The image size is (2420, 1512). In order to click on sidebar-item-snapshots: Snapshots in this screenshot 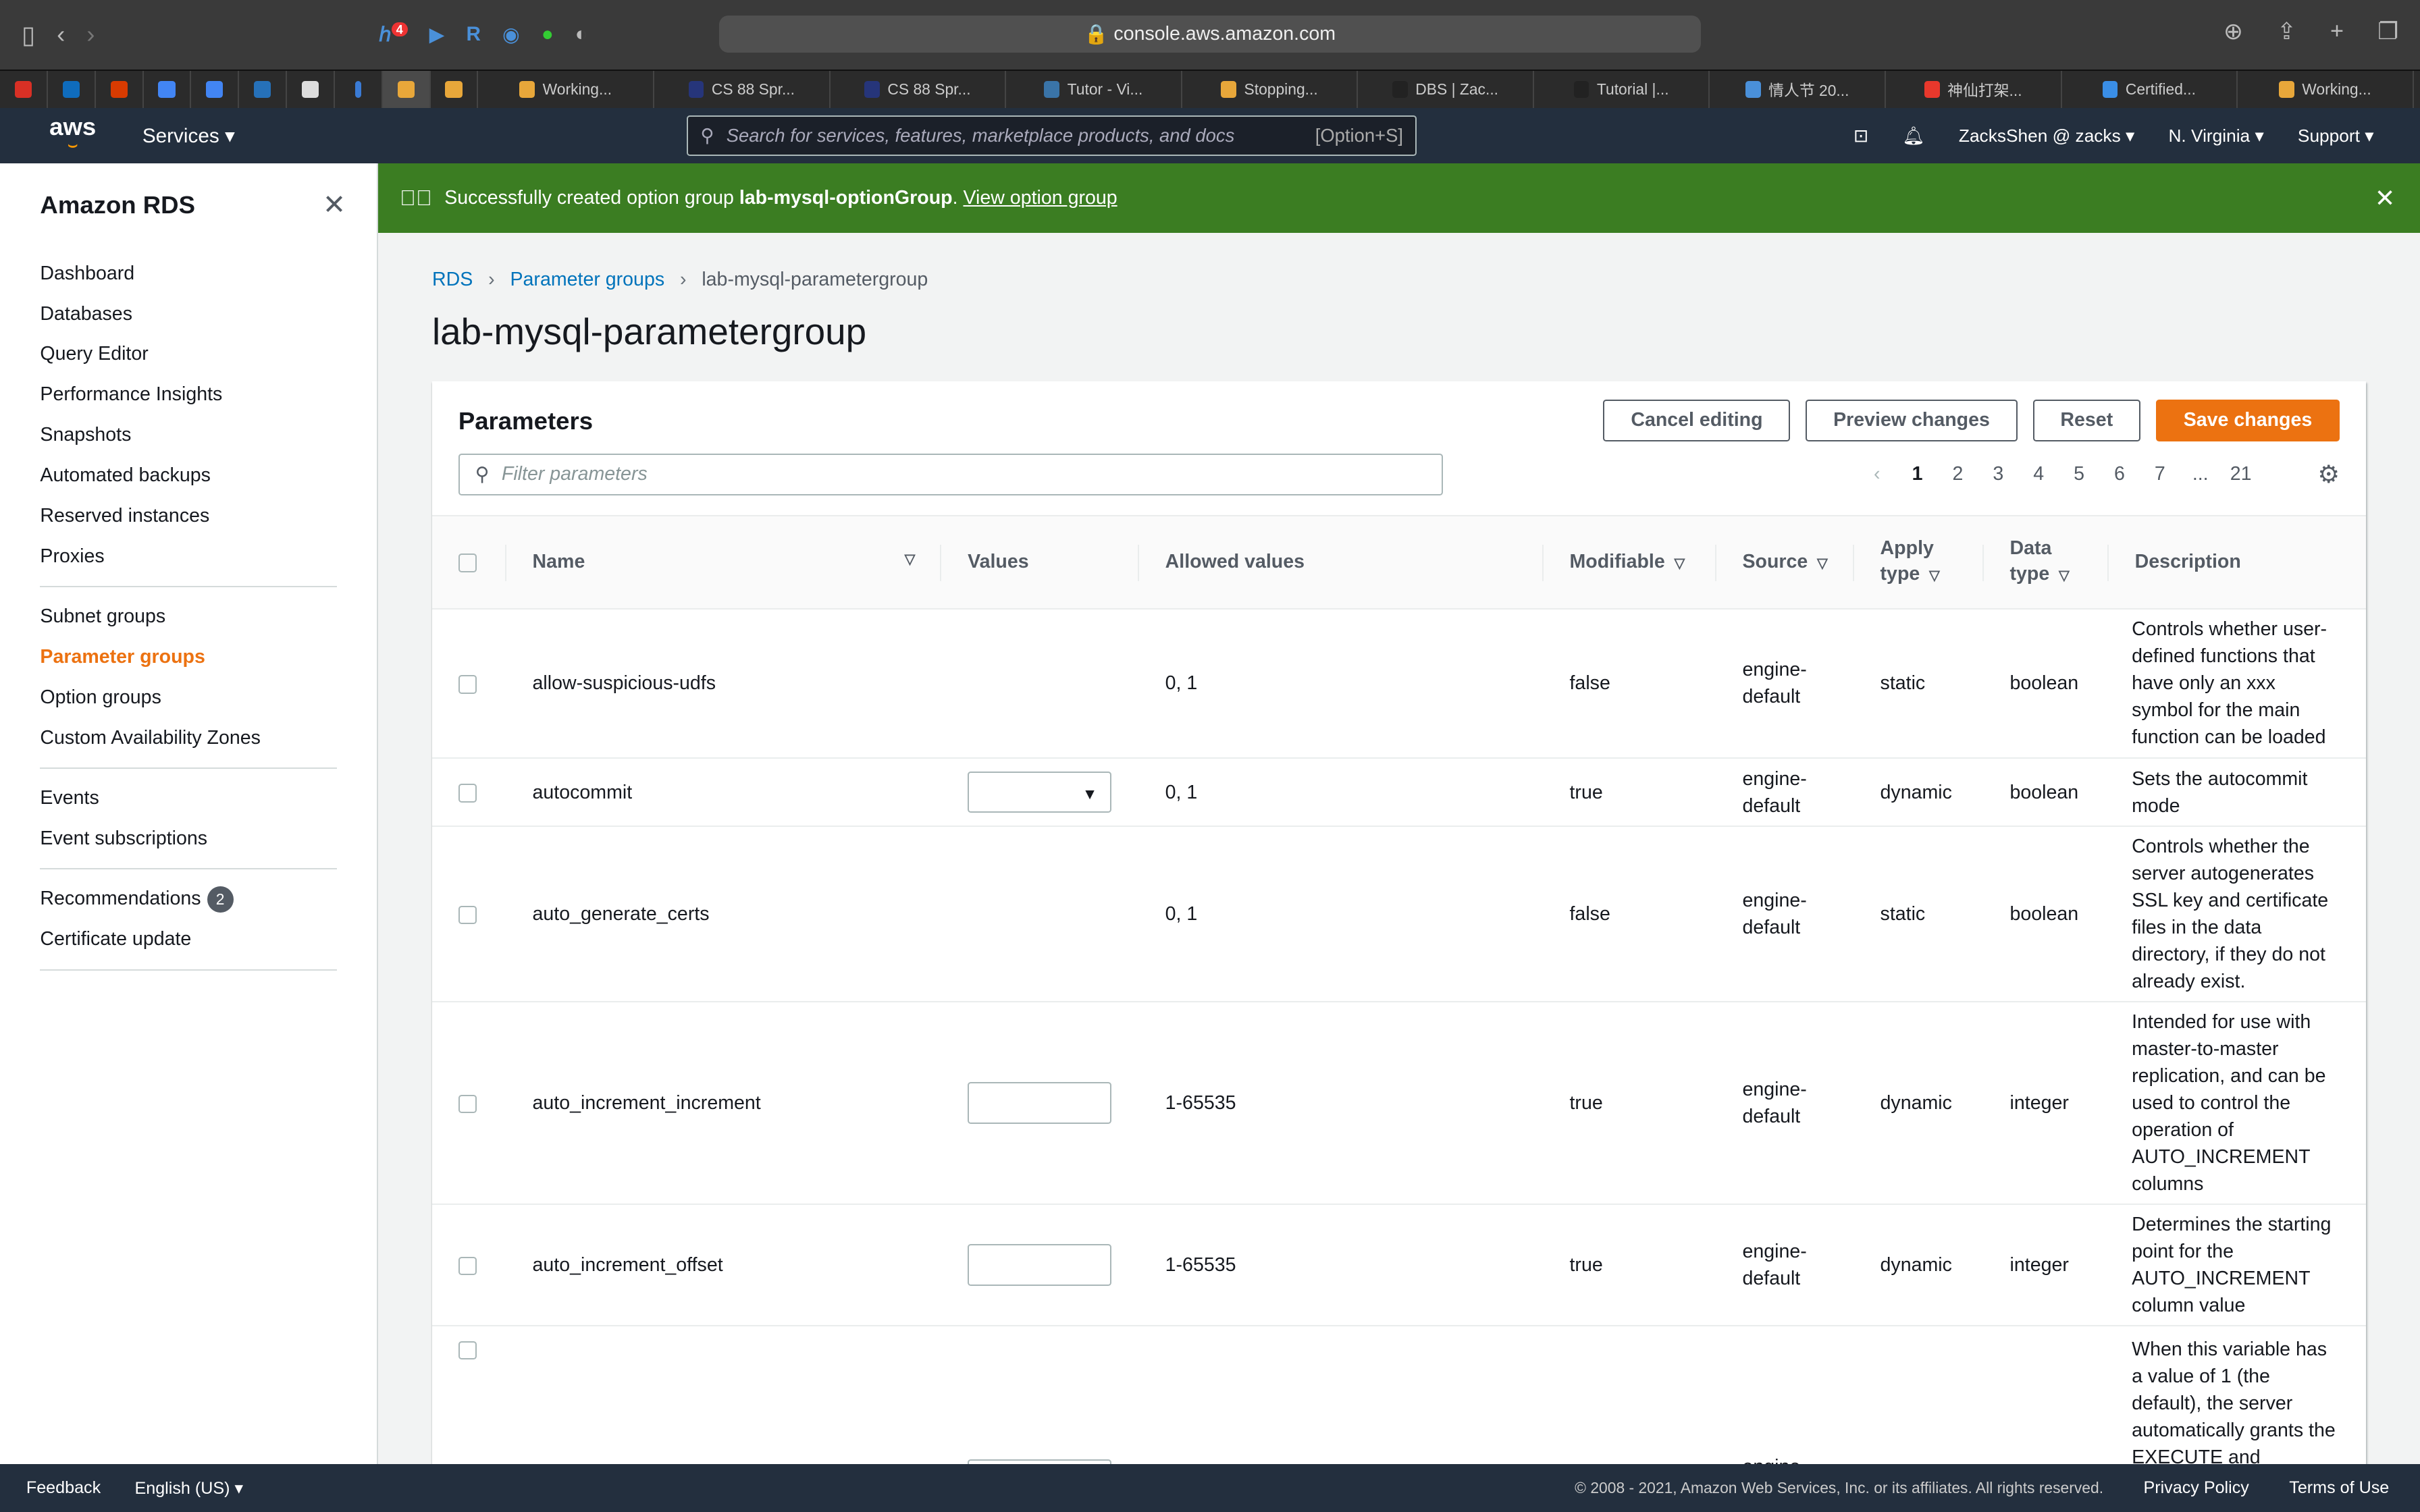, I will do `click(188, 435)`.